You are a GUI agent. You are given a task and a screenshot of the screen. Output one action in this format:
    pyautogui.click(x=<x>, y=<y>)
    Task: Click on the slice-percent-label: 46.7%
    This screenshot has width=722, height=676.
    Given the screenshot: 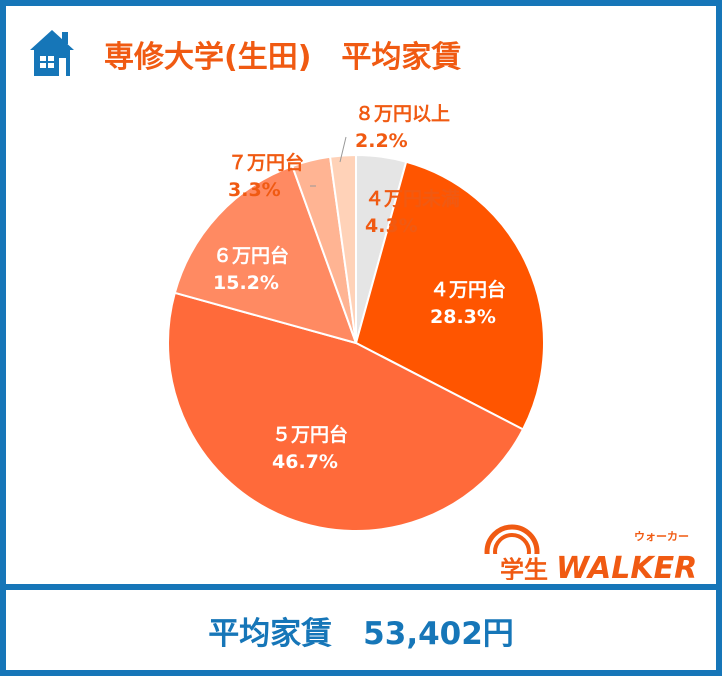 What is the action you would take?
    pyautogui.click(x=305, y=462)
    